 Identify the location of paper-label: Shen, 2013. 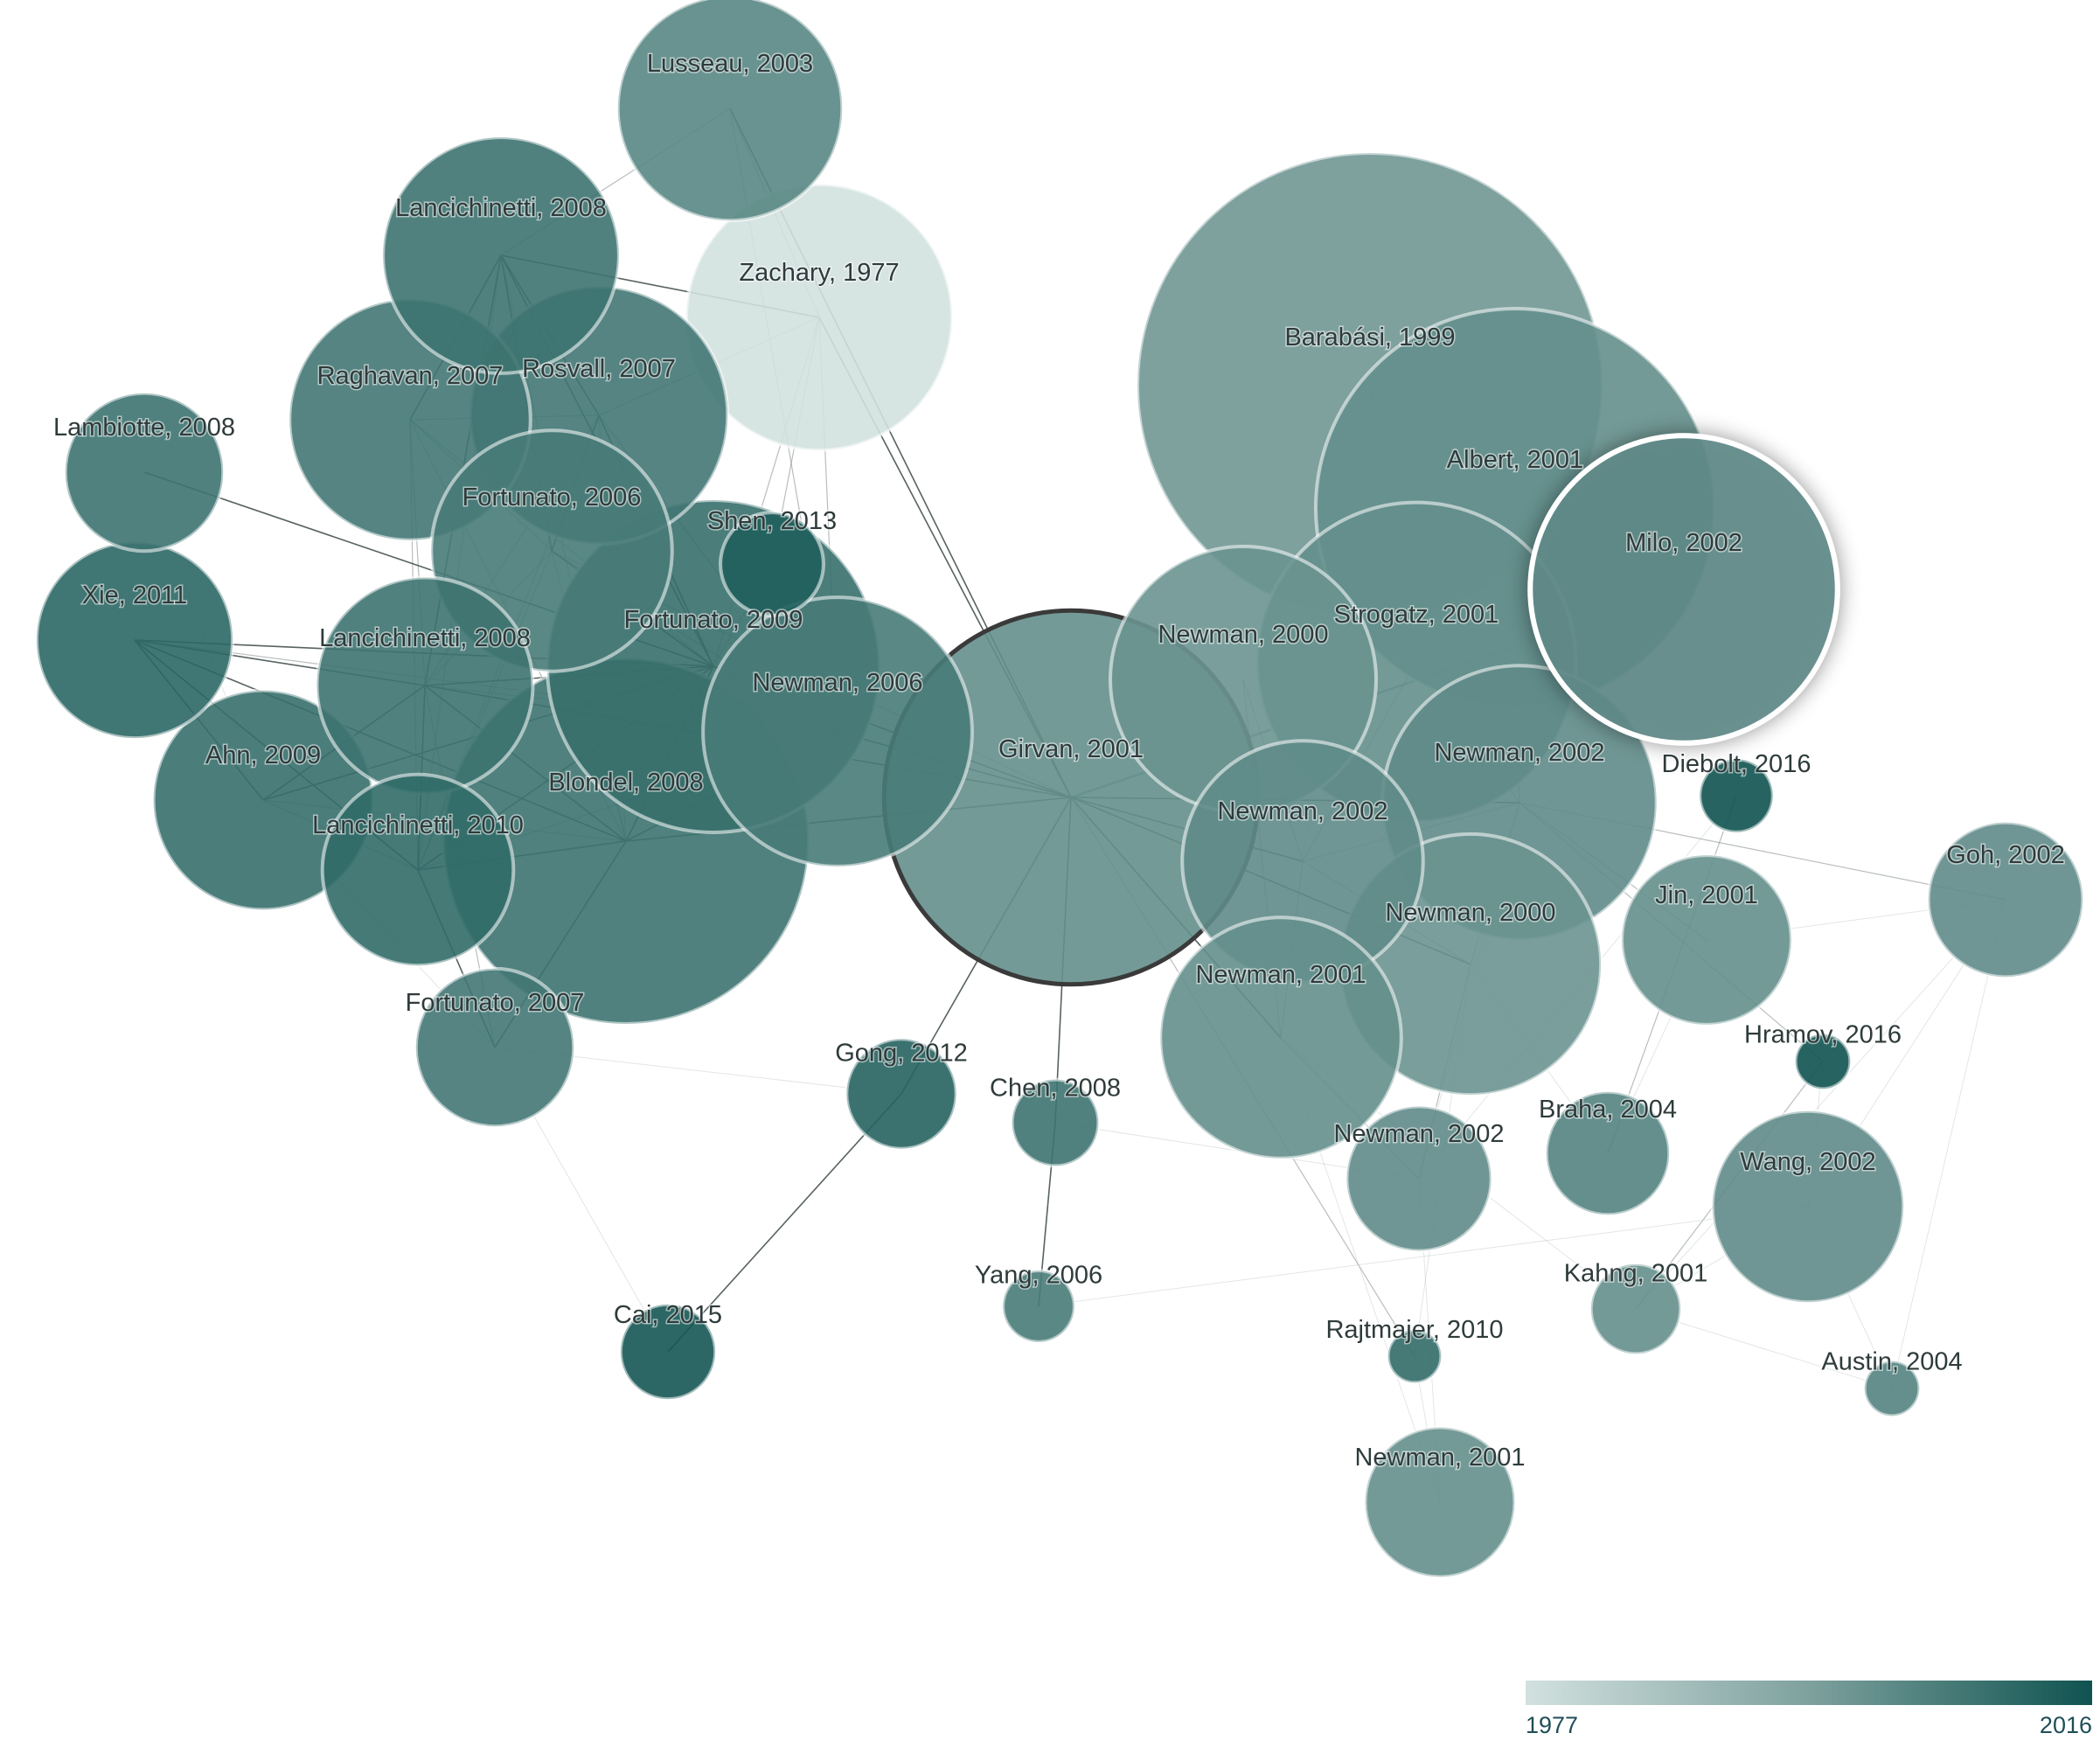
(772, 521).